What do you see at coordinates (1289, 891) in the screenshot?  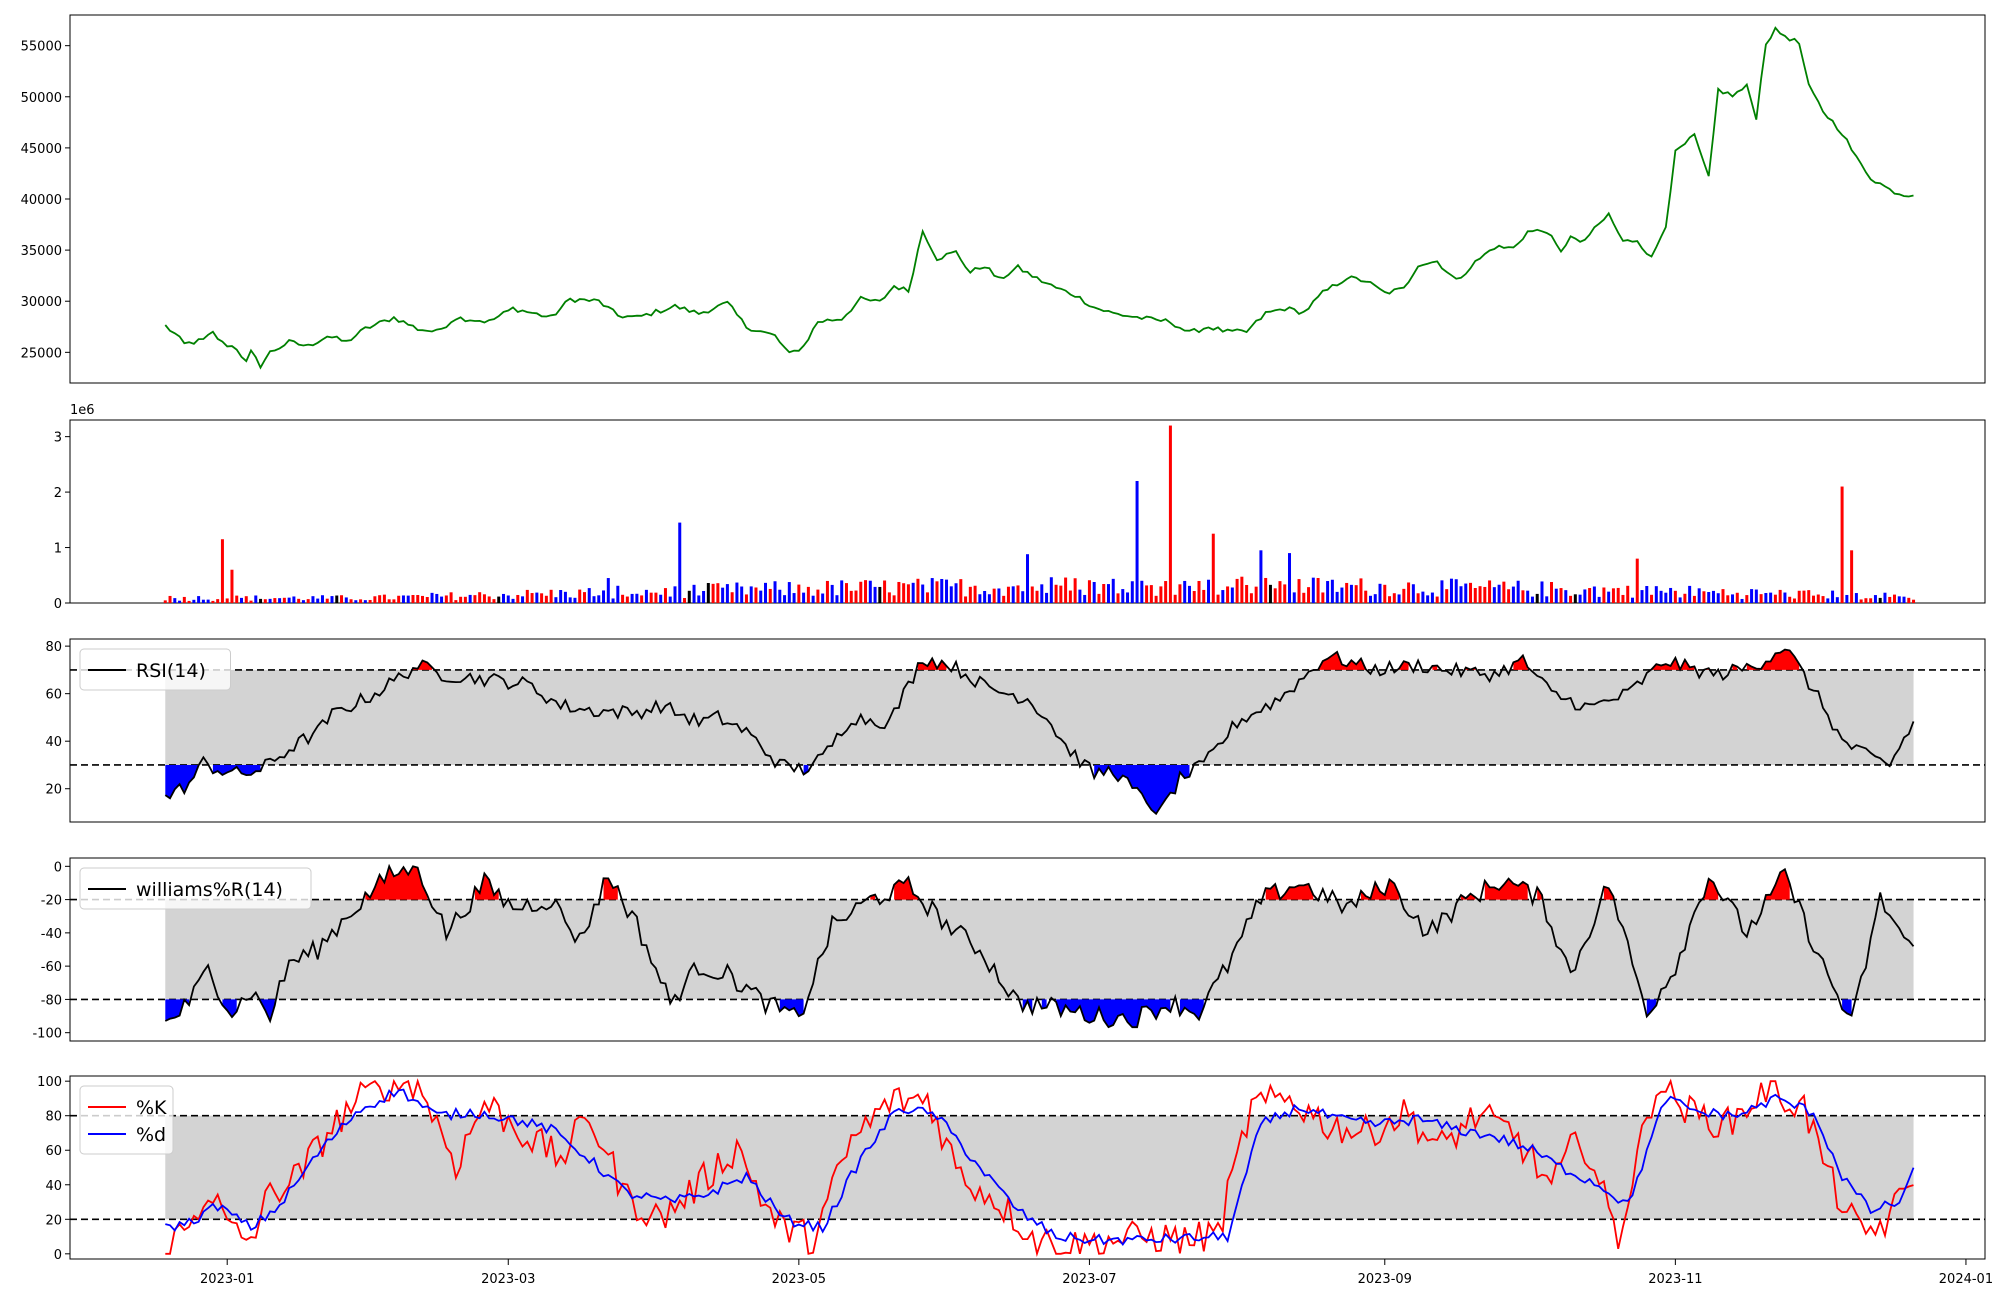 I see `overbought-fill` at bounding box center [1289, 891].